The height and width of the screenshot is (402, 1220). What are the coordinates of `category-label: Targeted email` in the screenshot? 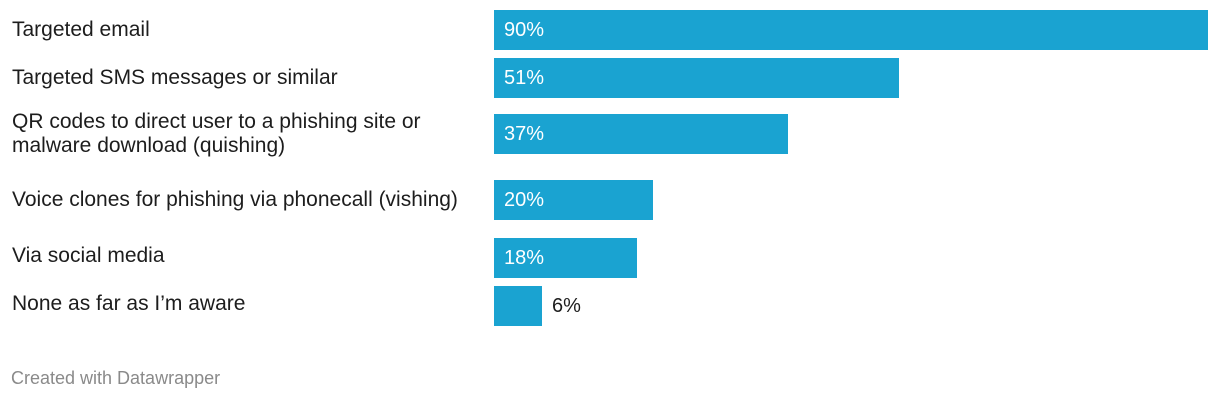 It's located at (81, 29).